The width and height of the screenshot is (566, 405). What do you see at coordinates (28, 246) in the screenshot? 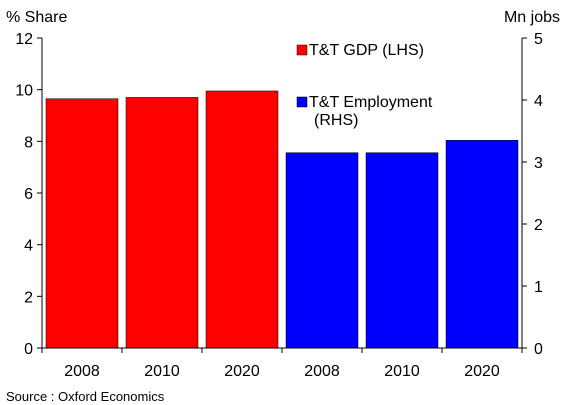
I see `left-tick-label: 4` at bounding box center [28, 246].